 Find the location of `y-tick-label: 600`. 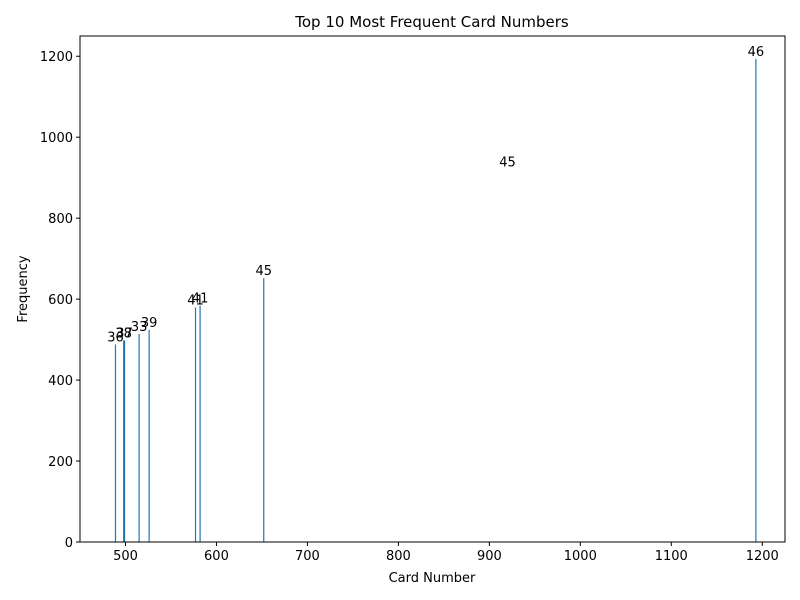

y-tick-label: 600 is located at coordinates (60, 300).